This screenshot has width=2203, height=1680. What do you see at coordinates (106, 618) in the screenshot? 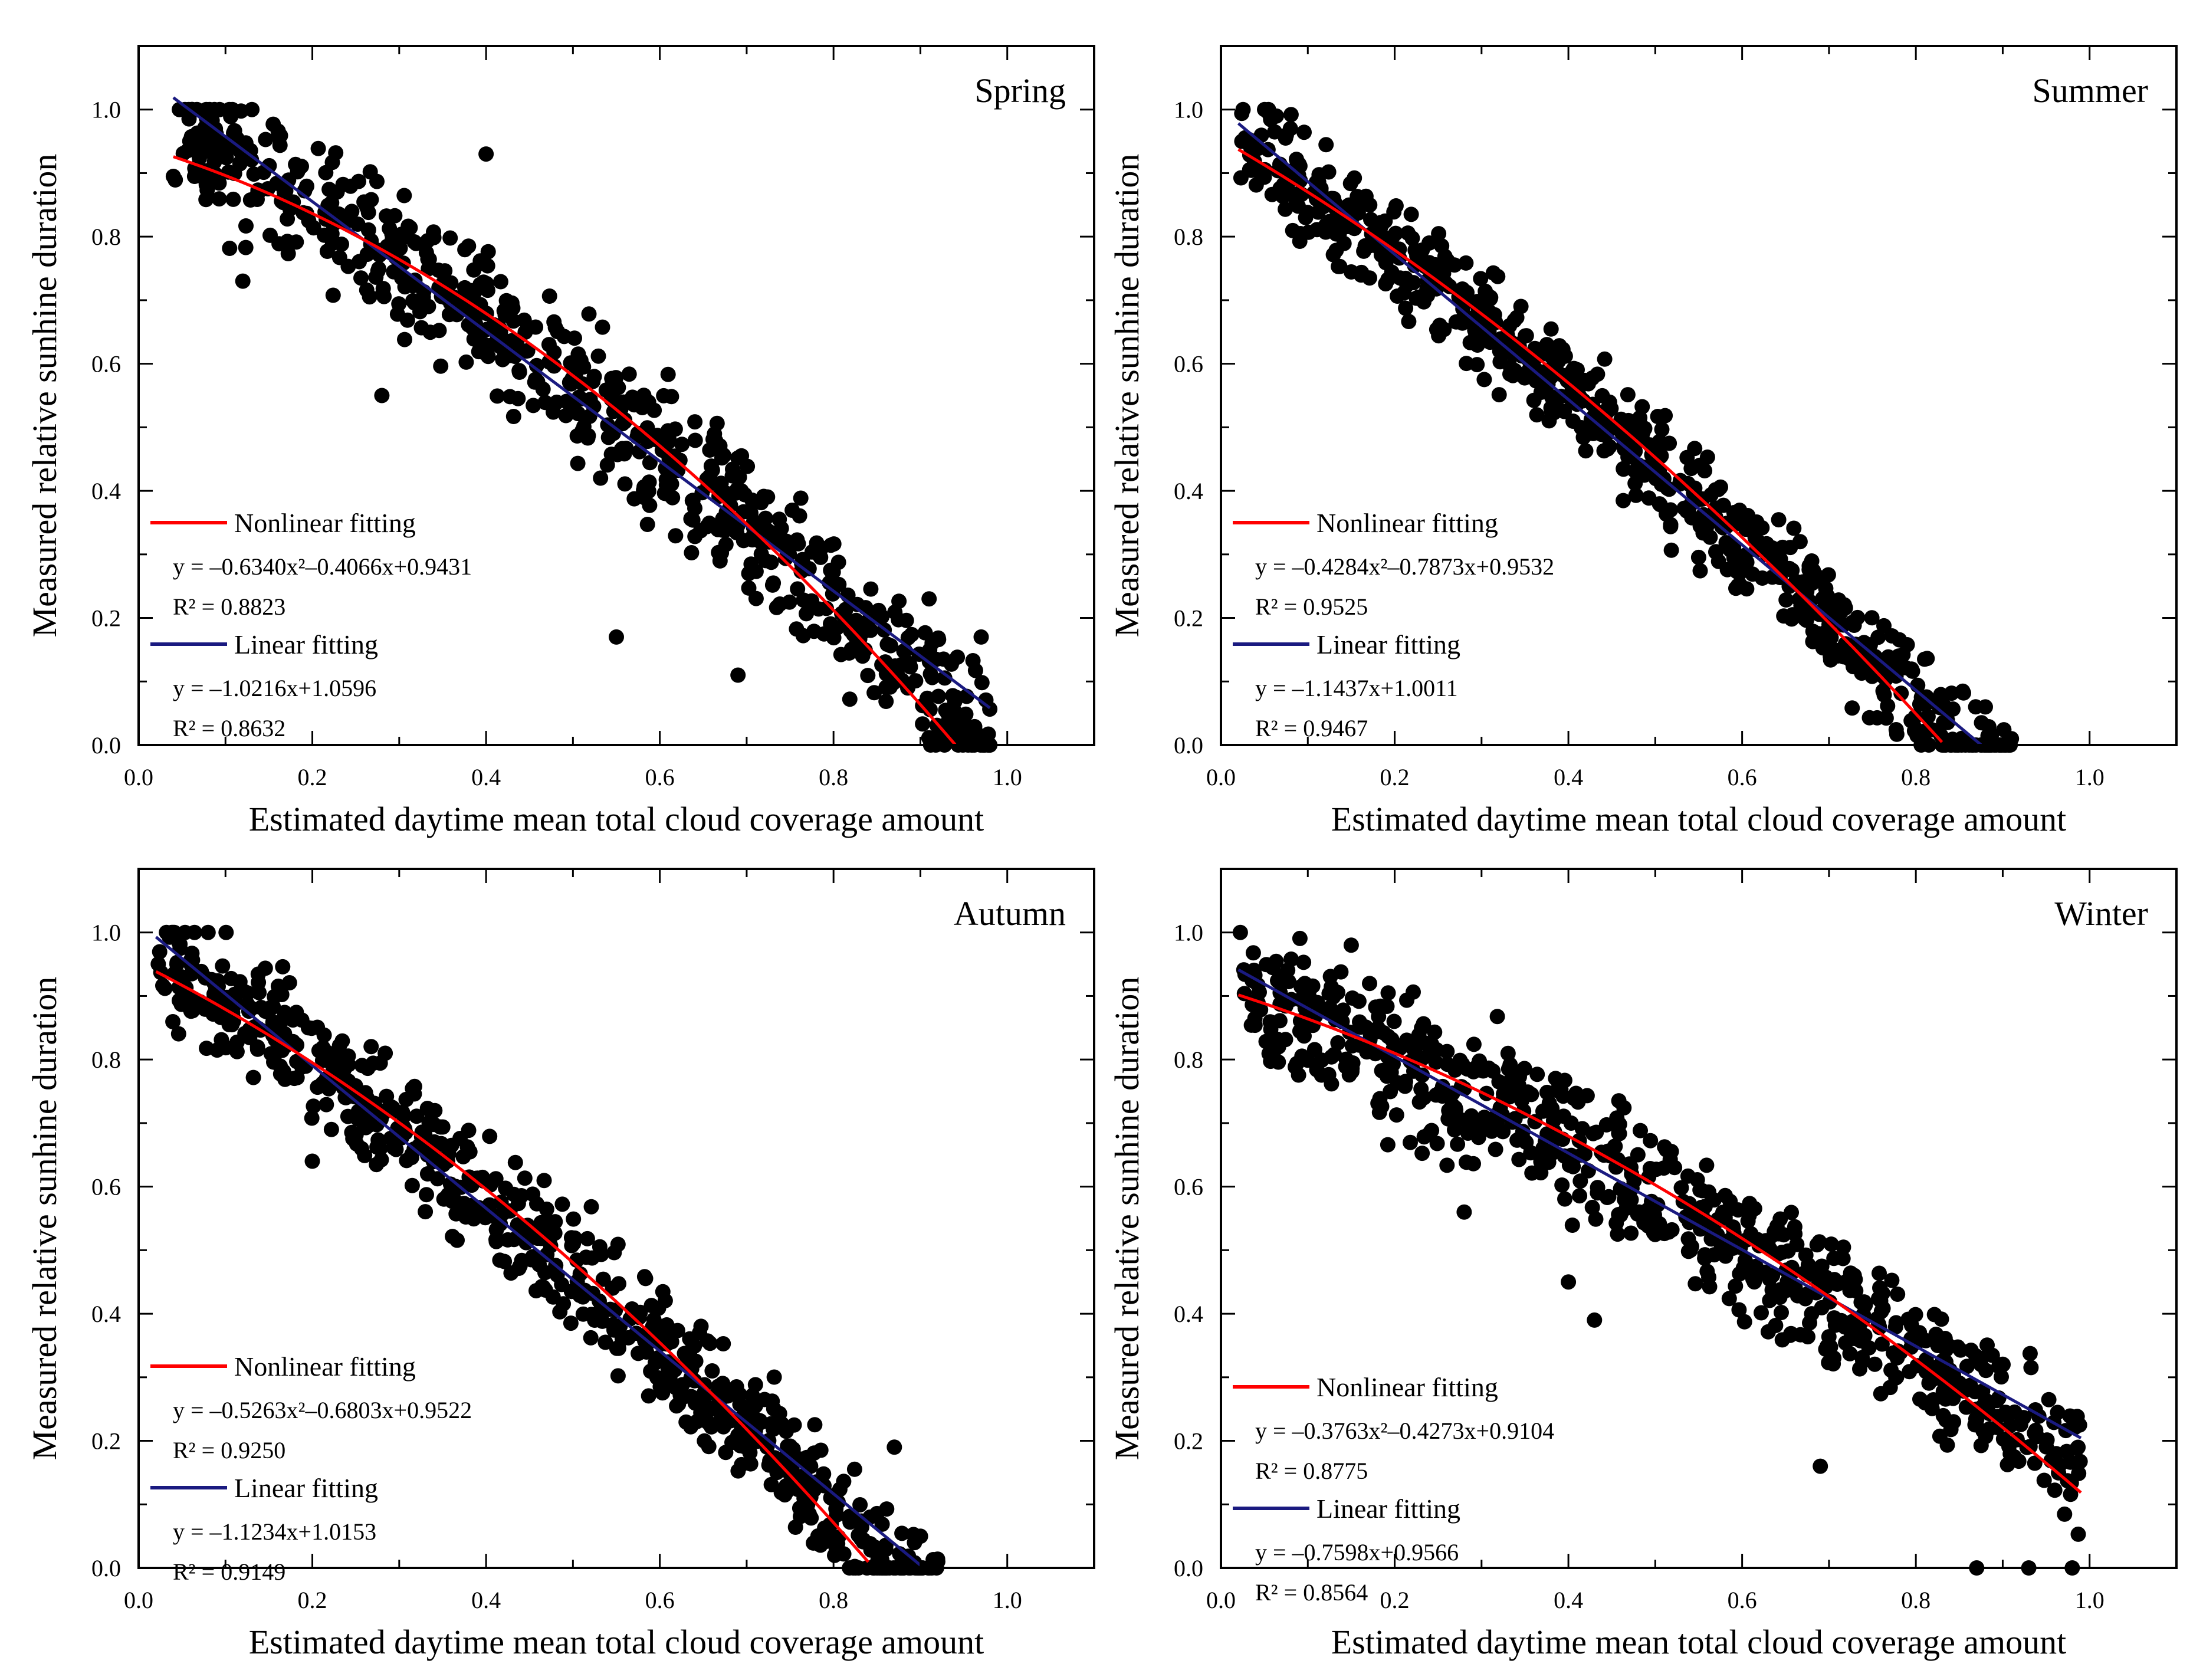
I see `y-tick-label: 0.2` at bounding box center [106, 618].